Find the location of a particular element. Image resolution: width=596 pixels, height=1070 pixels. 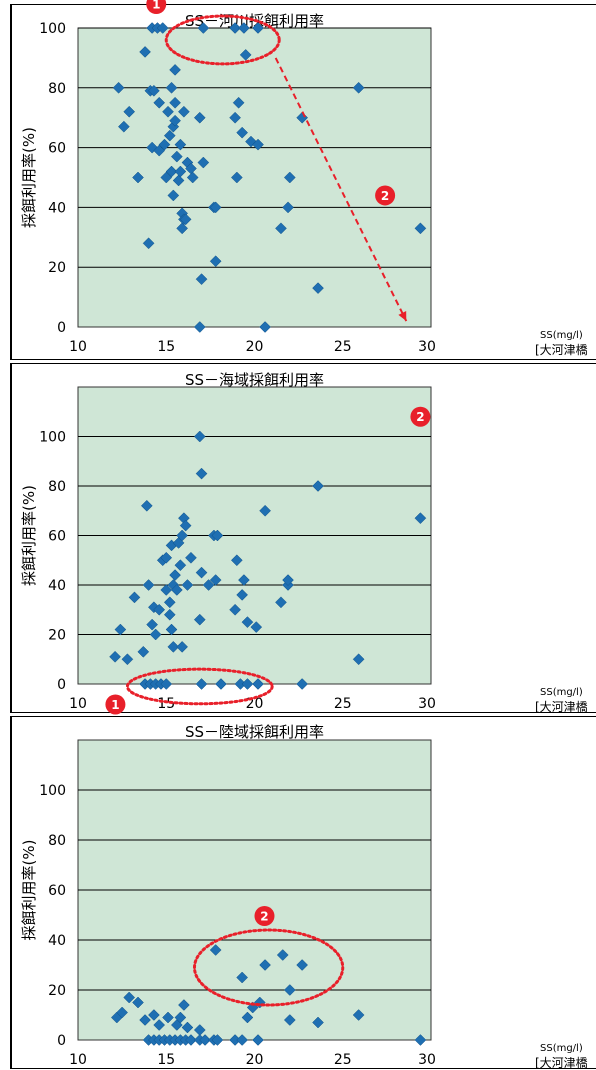

y-tick-label: 40 is located at coordinates (57, 941).